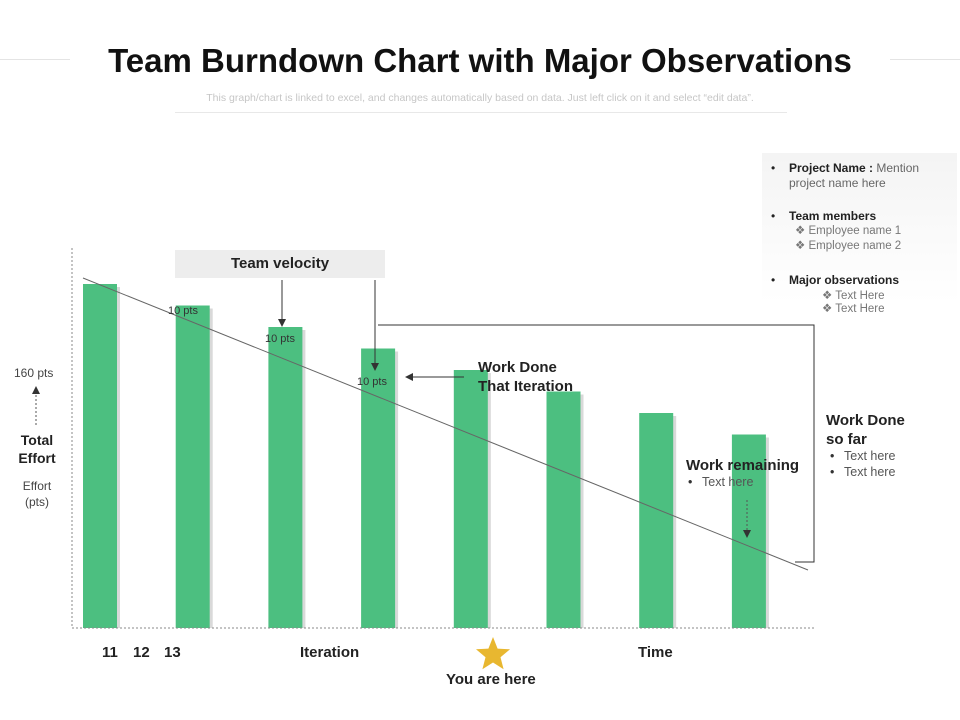 Image resolution: width=960 pixels, height=720 pixels. Describe the element at coordinates (141, 652) in the screenshot. I see `axis-number-2: 12` at that location.